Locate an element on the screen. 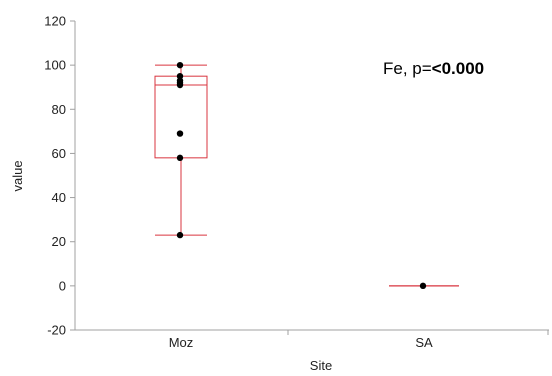 The image size is (552, 376). box-iqr is located at coordinates (181, 117).